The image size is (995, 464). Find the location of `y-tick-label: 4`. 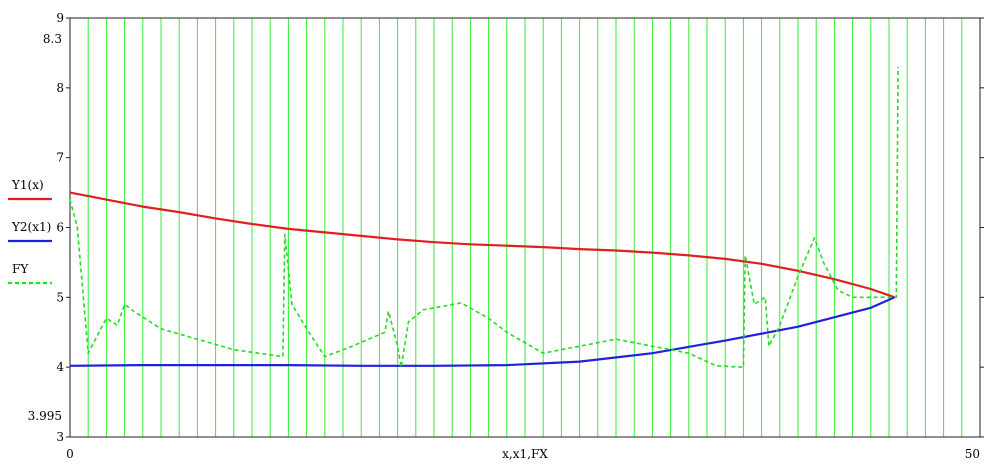

y-tick-label: 4 is located at coordinates (60, 367).